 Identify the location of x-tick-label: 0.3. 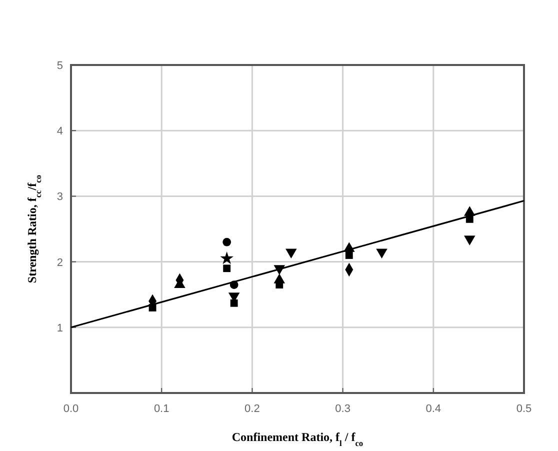
(342, 409).